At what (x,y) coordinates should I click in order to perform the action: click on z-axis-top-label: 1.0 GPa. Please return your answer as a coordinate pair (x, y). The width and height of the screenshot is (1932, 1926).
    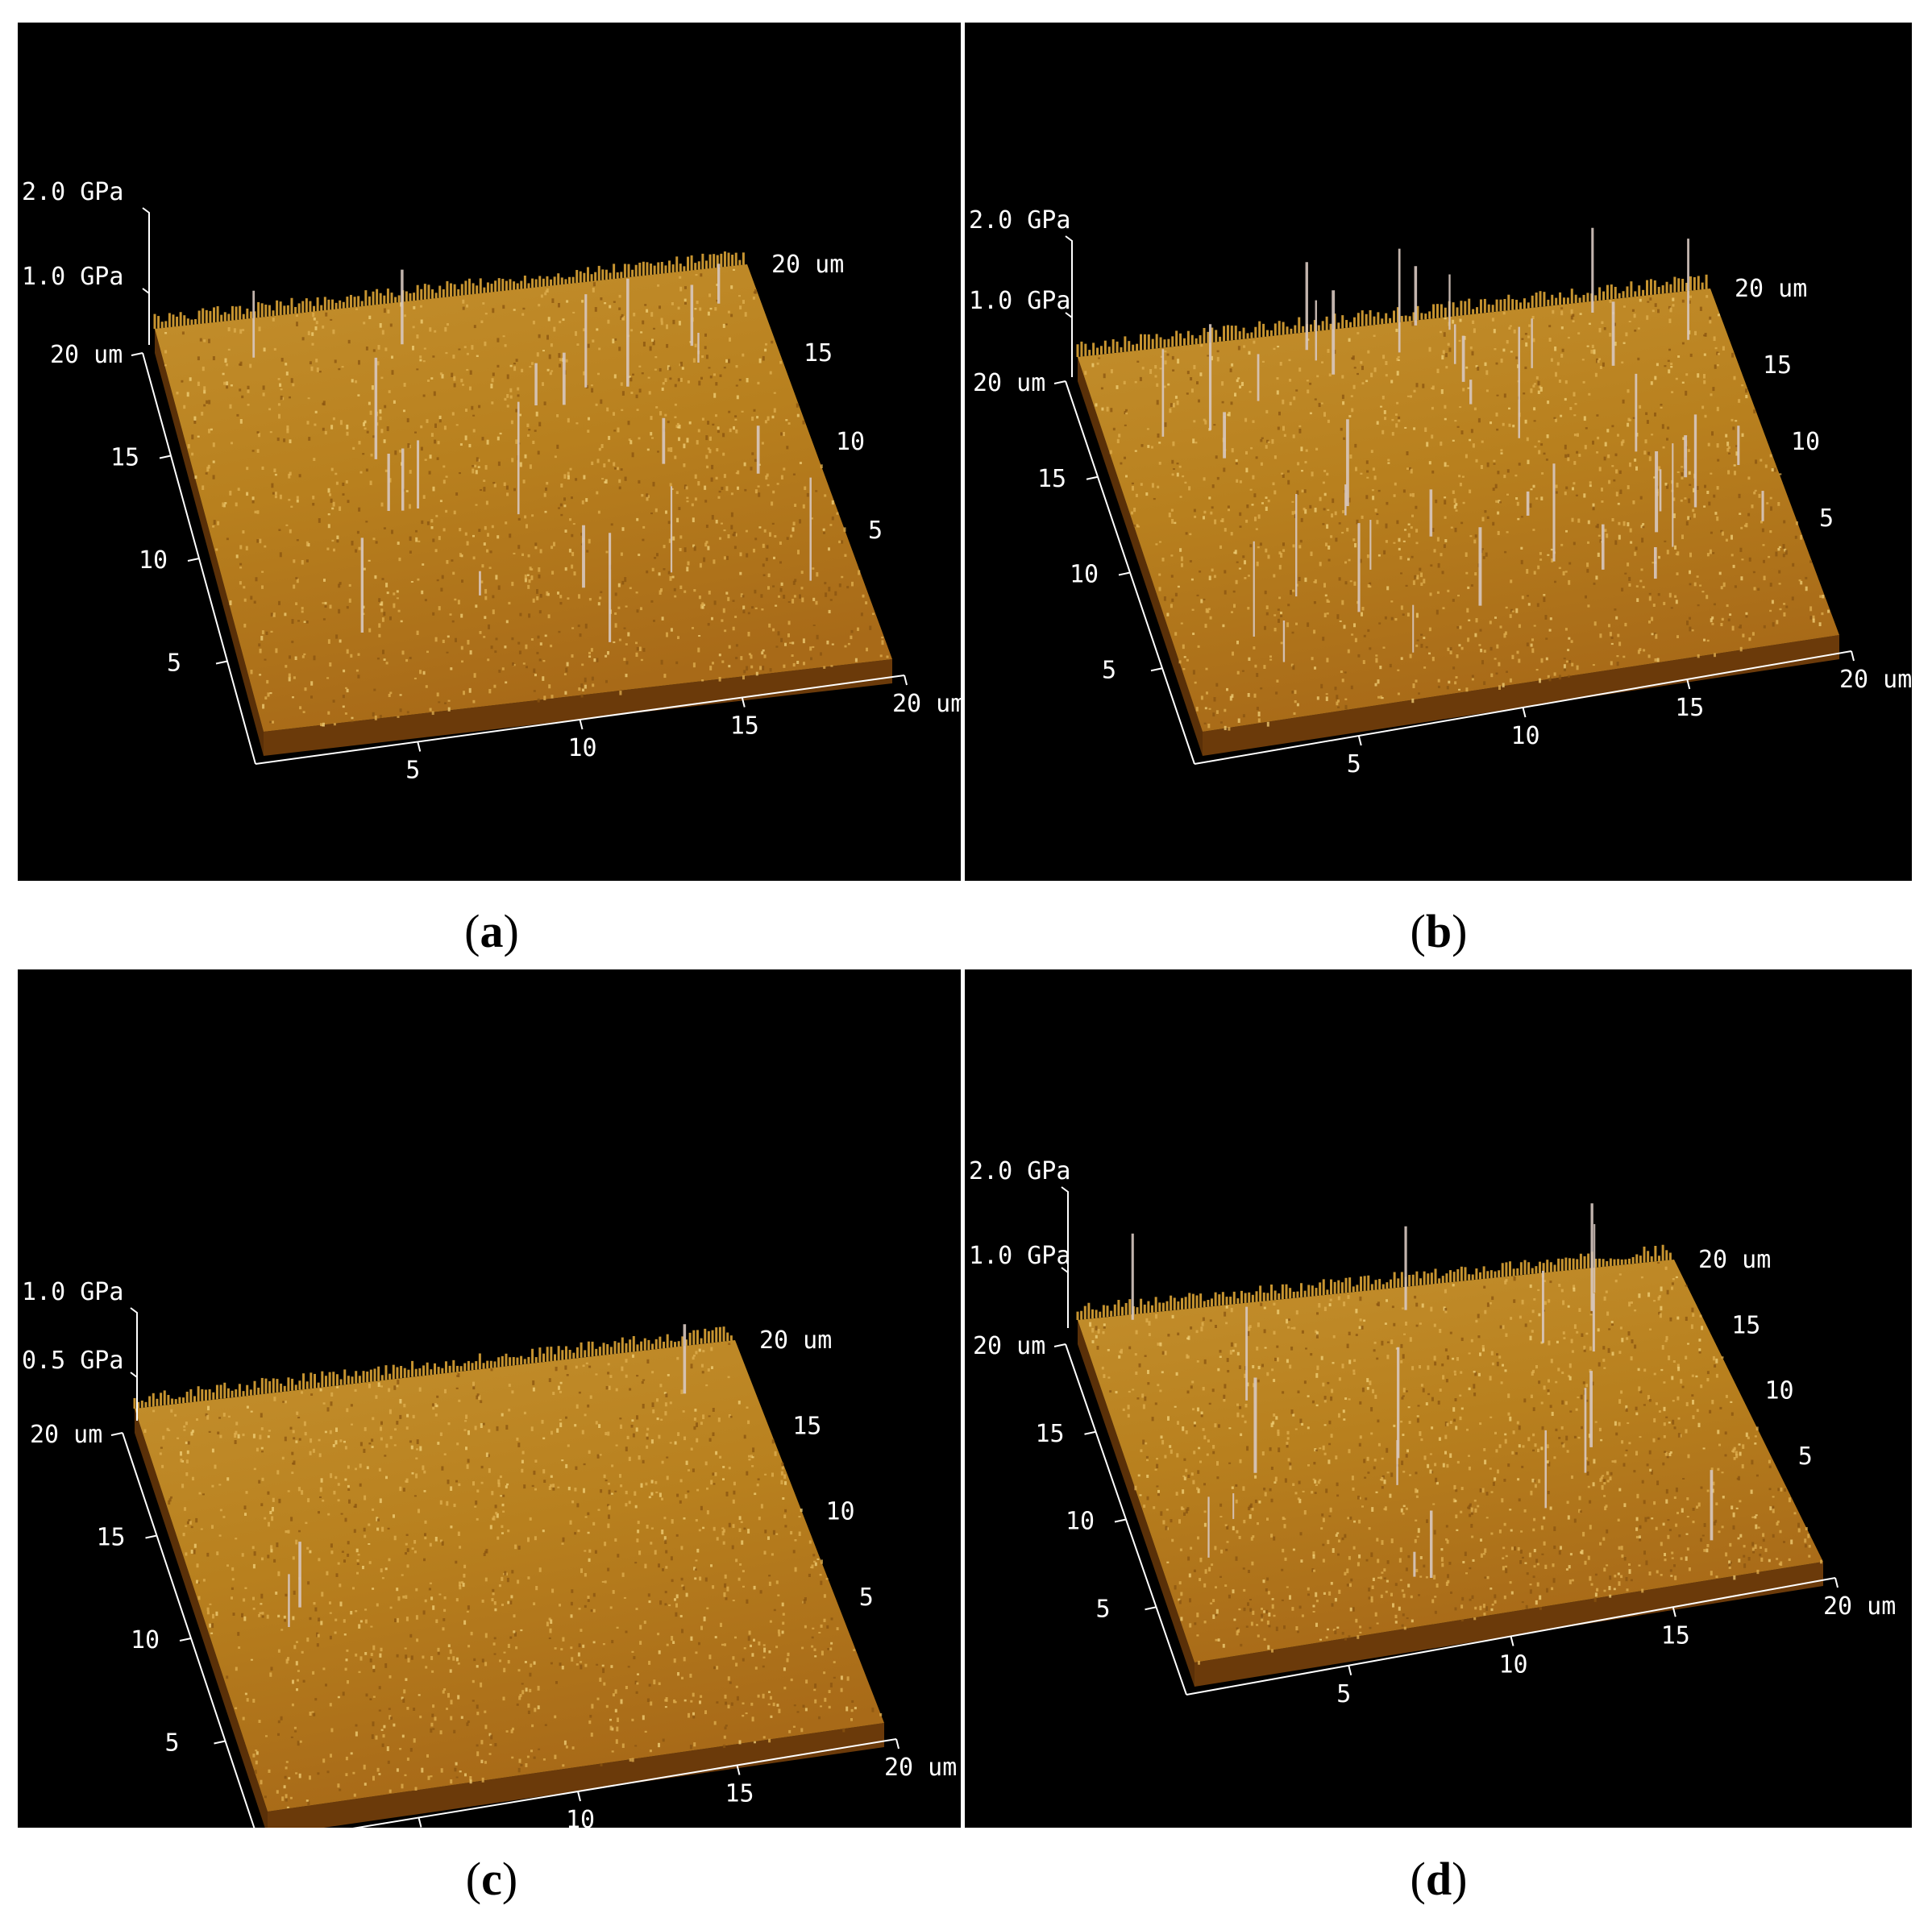
    Looking at the image, I should click on (72, 1292).